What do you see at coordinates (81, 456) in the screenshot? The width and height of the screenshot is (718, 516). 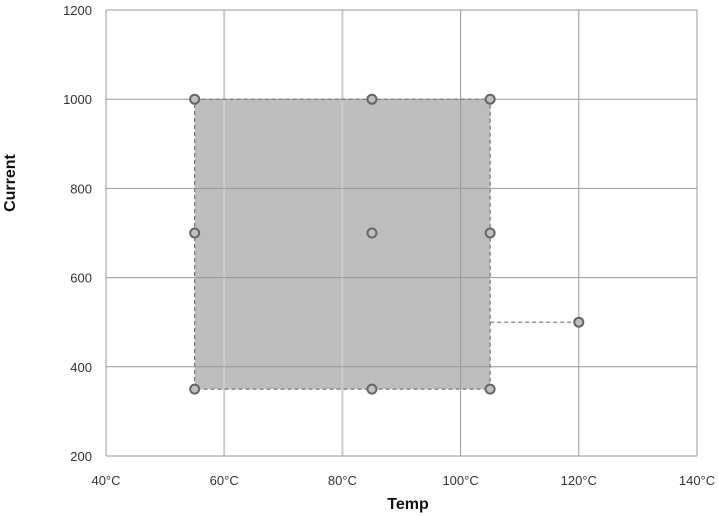 I see `y-tick-label: 200` at bounding box center [81, 456].